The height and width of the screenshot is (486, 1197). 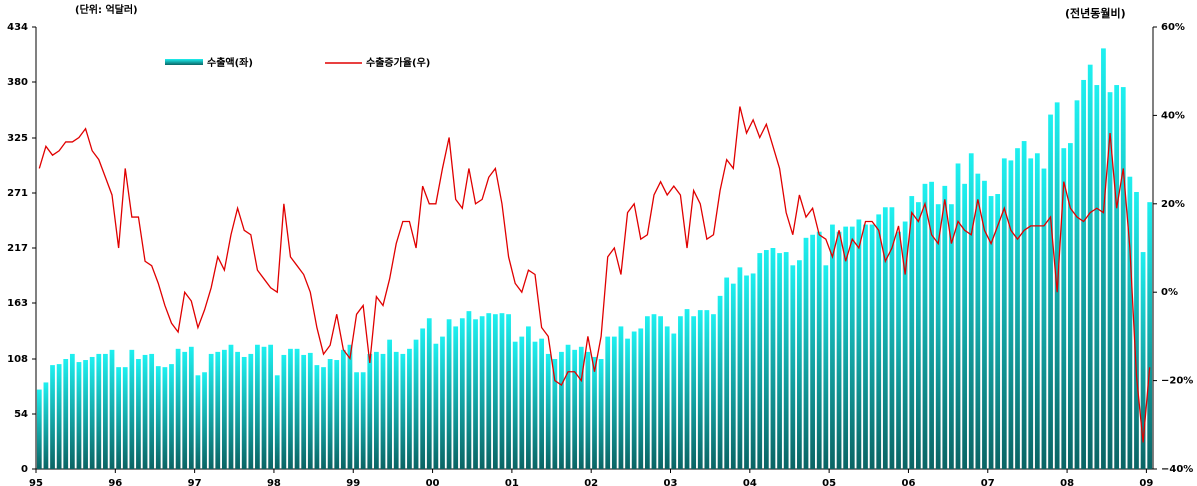 What do you see at coordinates (195, 482) in the screenshot?
I see `x-tick-label: 97` at bounding box center [195, 482].